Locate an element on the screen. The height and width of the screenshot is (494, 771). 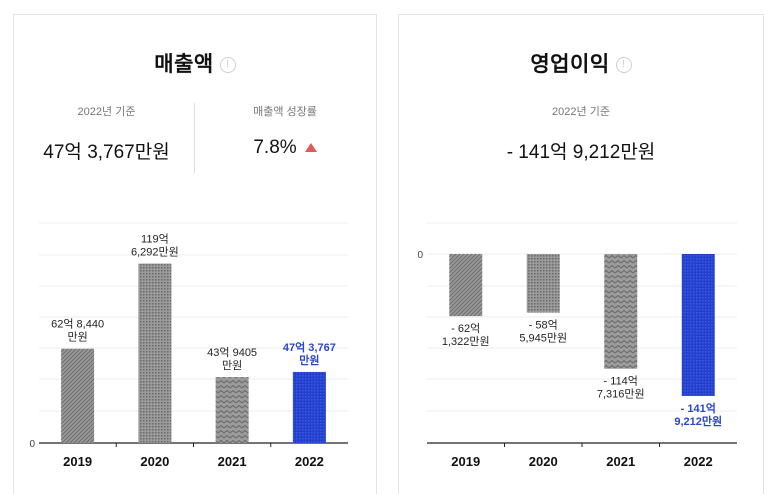
revenue-growth: 7.8% is located at coordinates (285, 148).